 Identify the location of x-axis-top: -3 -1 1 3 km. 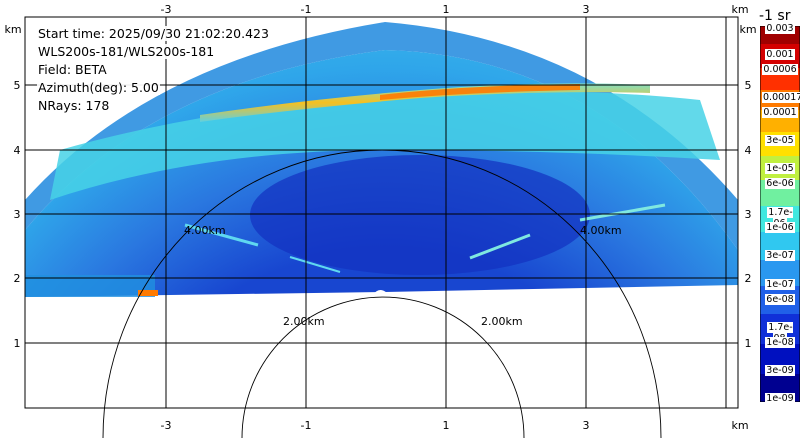
(455, 9).